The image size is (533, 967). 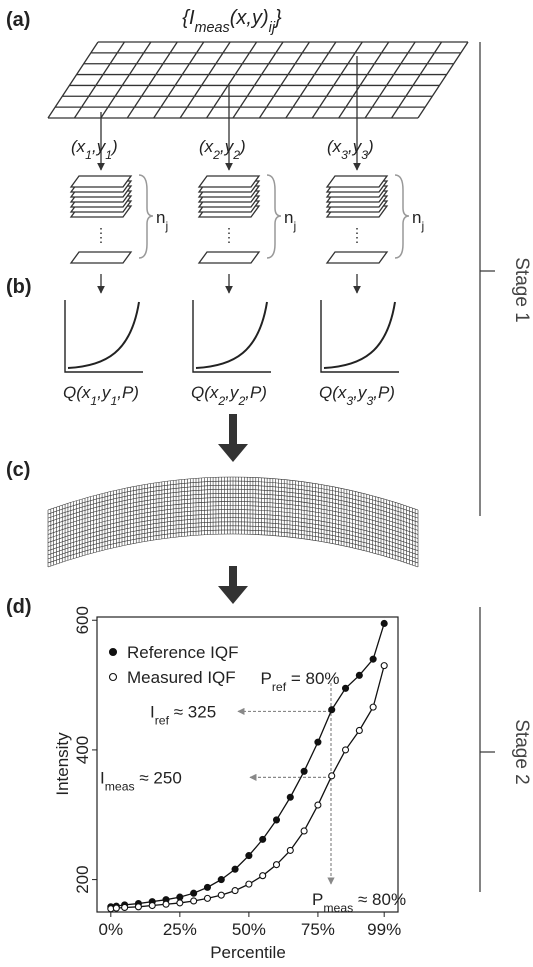 What do you see at coordinates (158, 777) in the screenshot?
I see `text-part: ≈ 250` at bounding box center [158, 777].